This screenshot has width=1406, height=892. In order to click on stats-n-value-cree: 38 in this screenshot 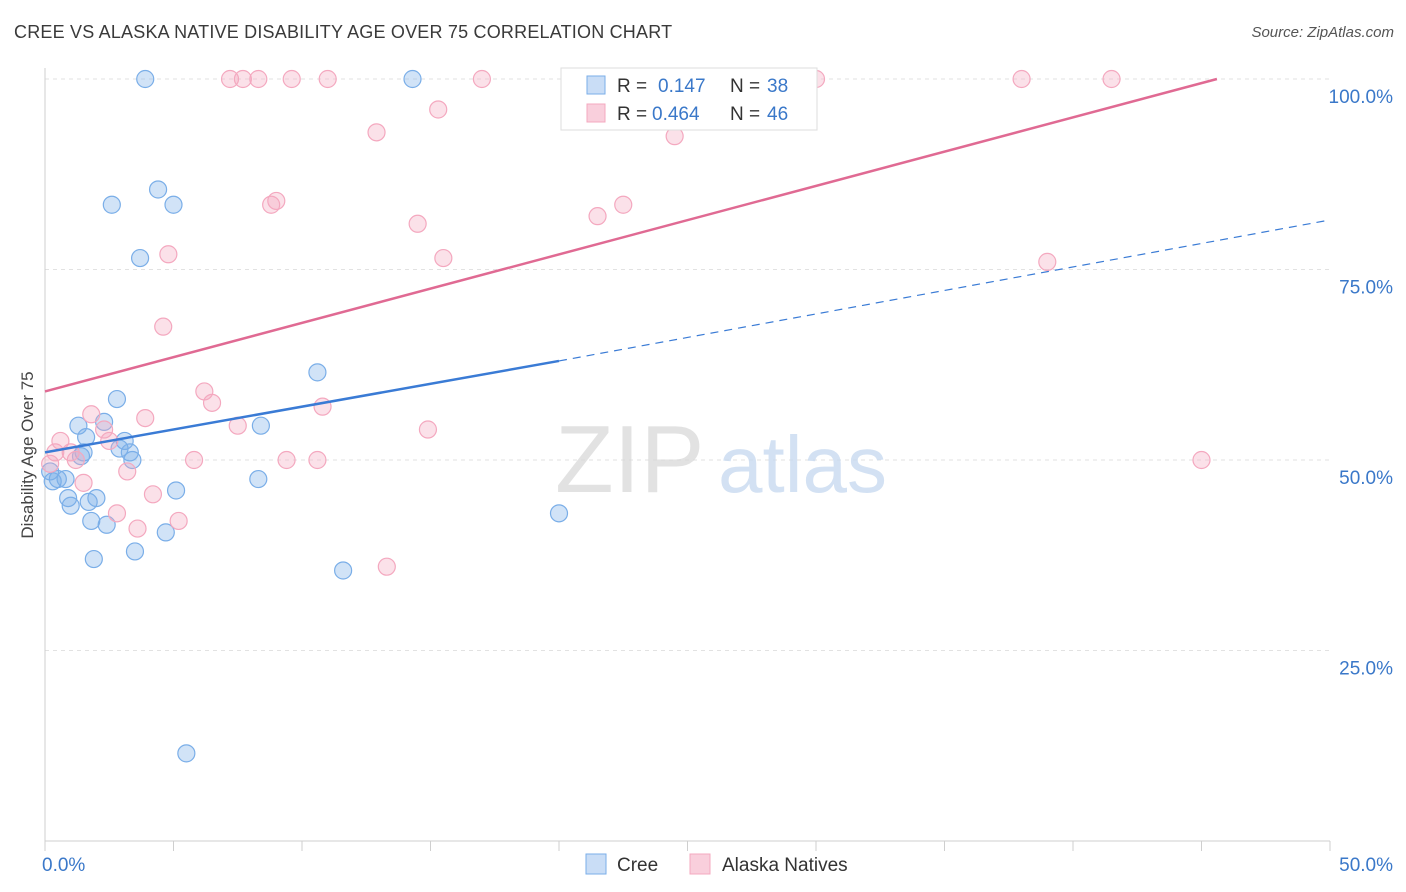, I will do `click(777, 86)`.